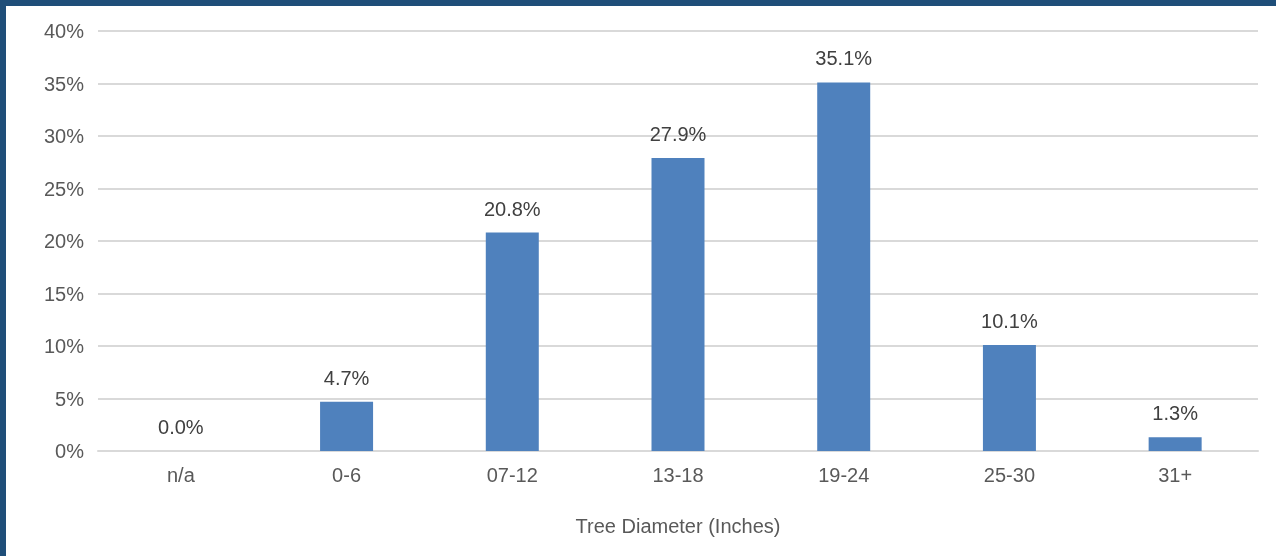  Describe the element at coordinates (844, 58) in the screenshot. I see `data-label: 35.1%` at that location.